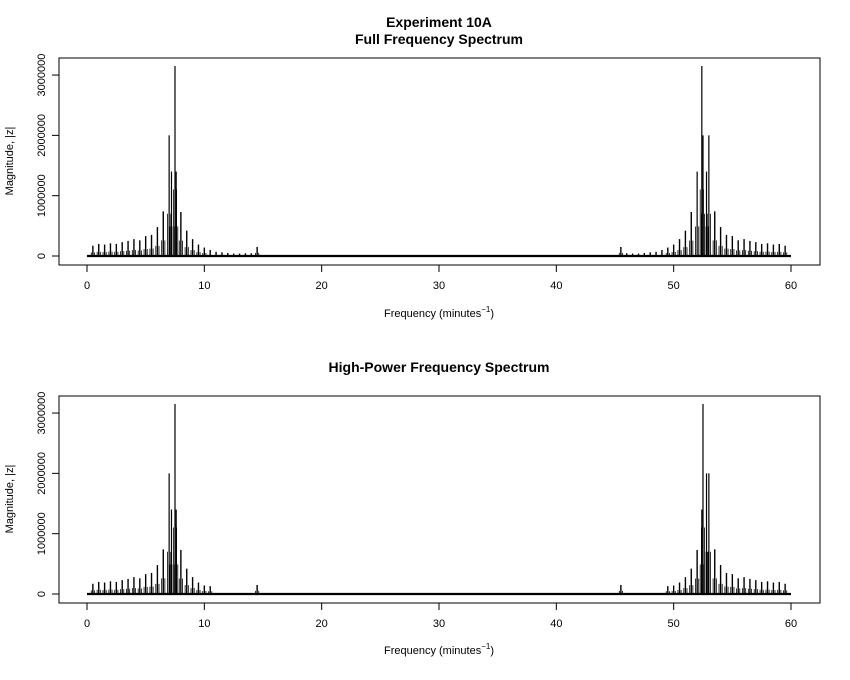 This screenshot has height=680, width=850. What do you see at coordinates (439, 39) in the screenshot?
I see `chart-title-line2: Full Frequency Spectrum` at bounding box center [439, 39].